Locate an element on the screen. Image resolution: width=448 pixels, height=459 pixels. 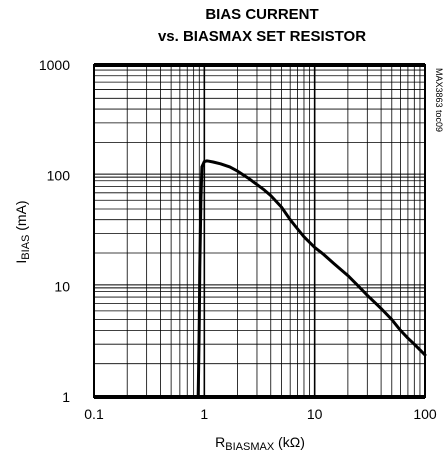
chart-title-line1: BIAS CURRENT is located at coordinates (261, 14).